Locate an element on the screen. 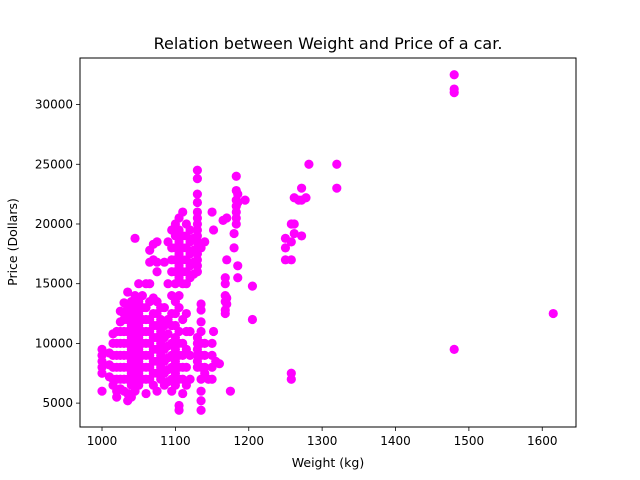 The height and width of the screenshot is (480, 640). y-tick-label: 30000 is located at coordinates (54, 105).